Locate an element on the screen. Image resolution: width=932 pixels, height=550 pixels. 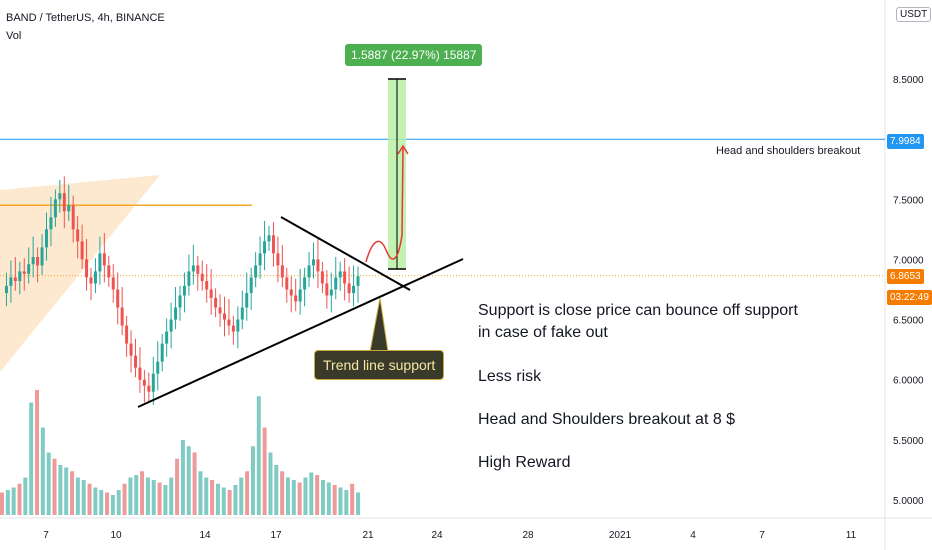
x-tick-label: 14 is located at coordinates (205, 535).